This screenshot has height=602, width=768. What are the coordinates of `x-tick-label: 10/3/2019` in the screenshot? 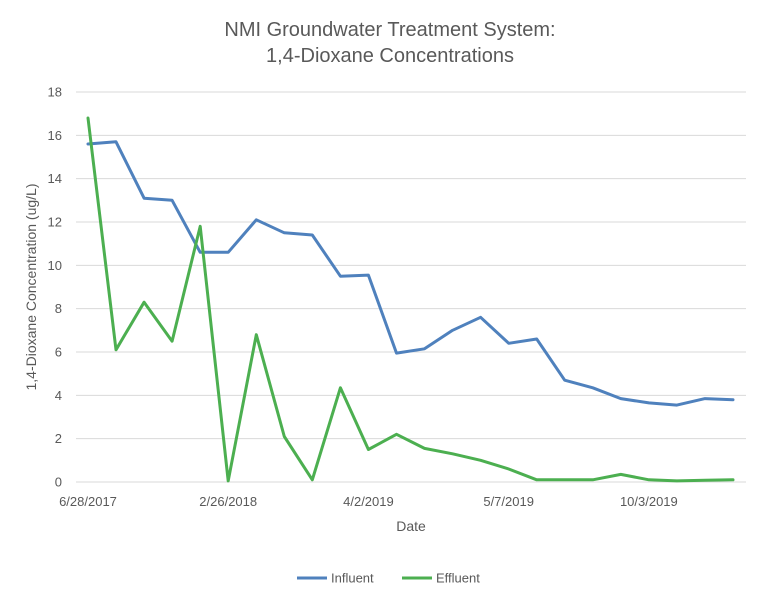 It's located at (649, 501).